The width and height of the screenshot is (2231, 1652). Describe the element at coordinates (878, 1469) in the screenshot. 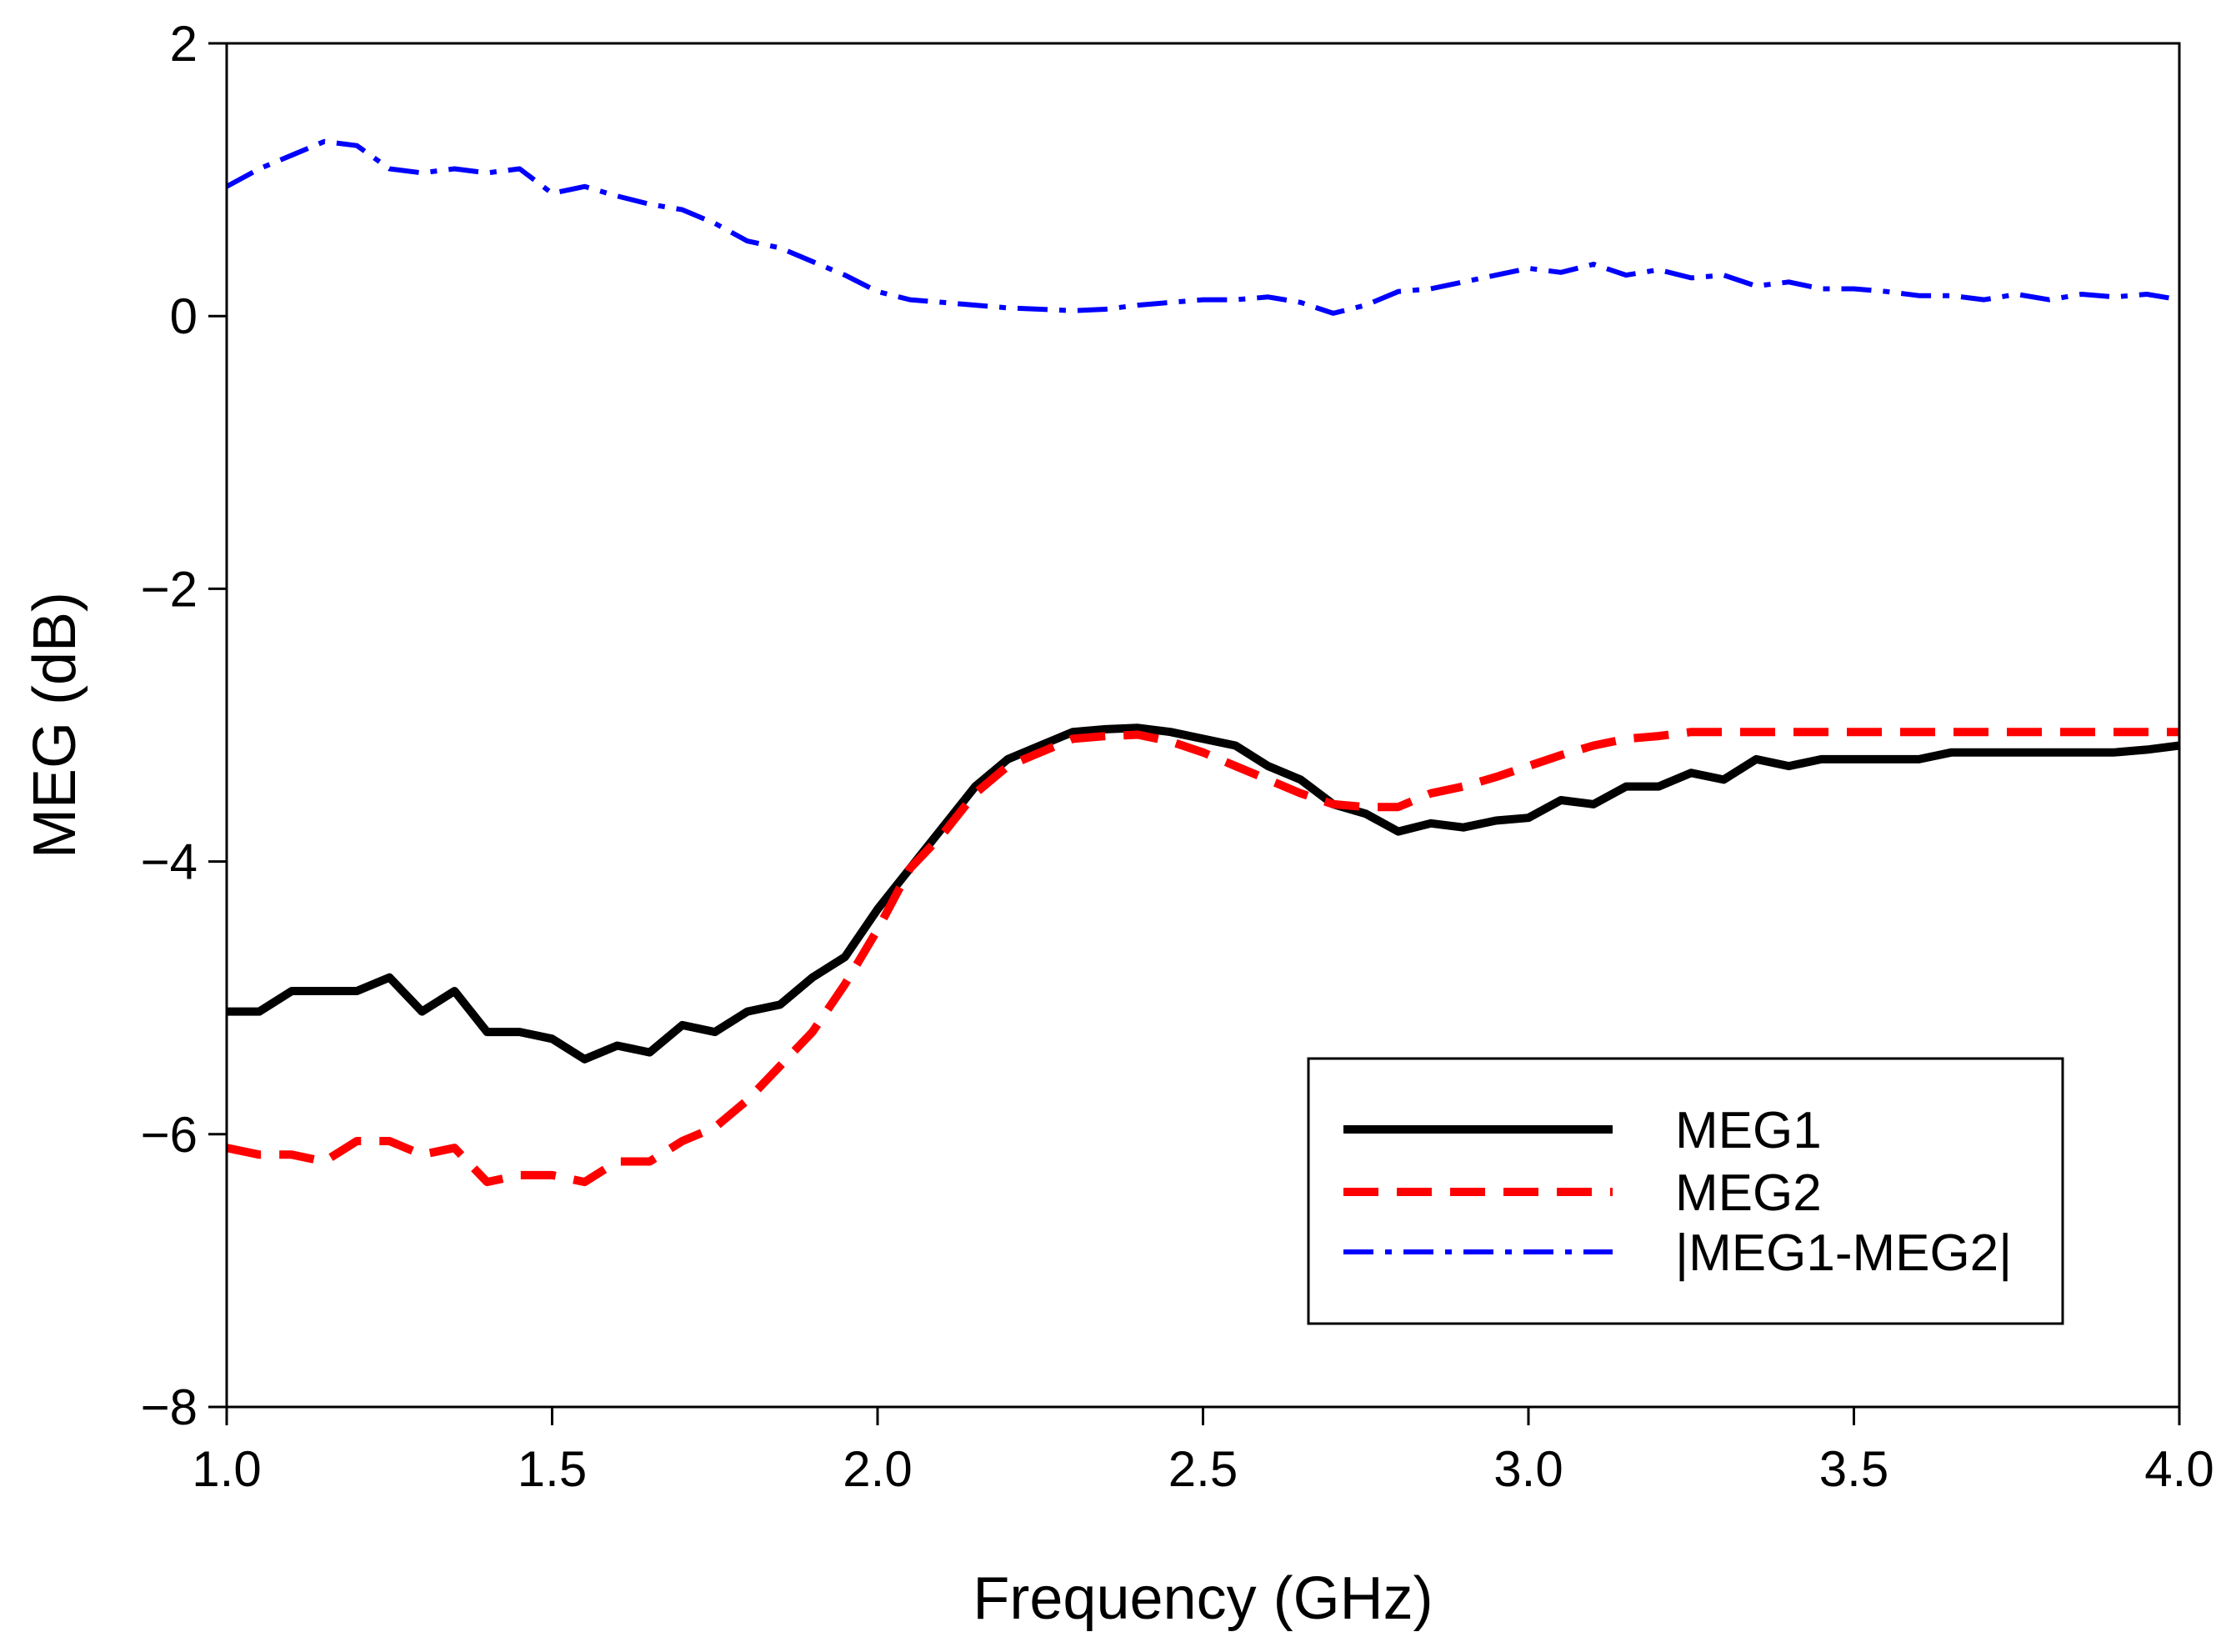

I see `x-tick-label: 2.0` at that location.